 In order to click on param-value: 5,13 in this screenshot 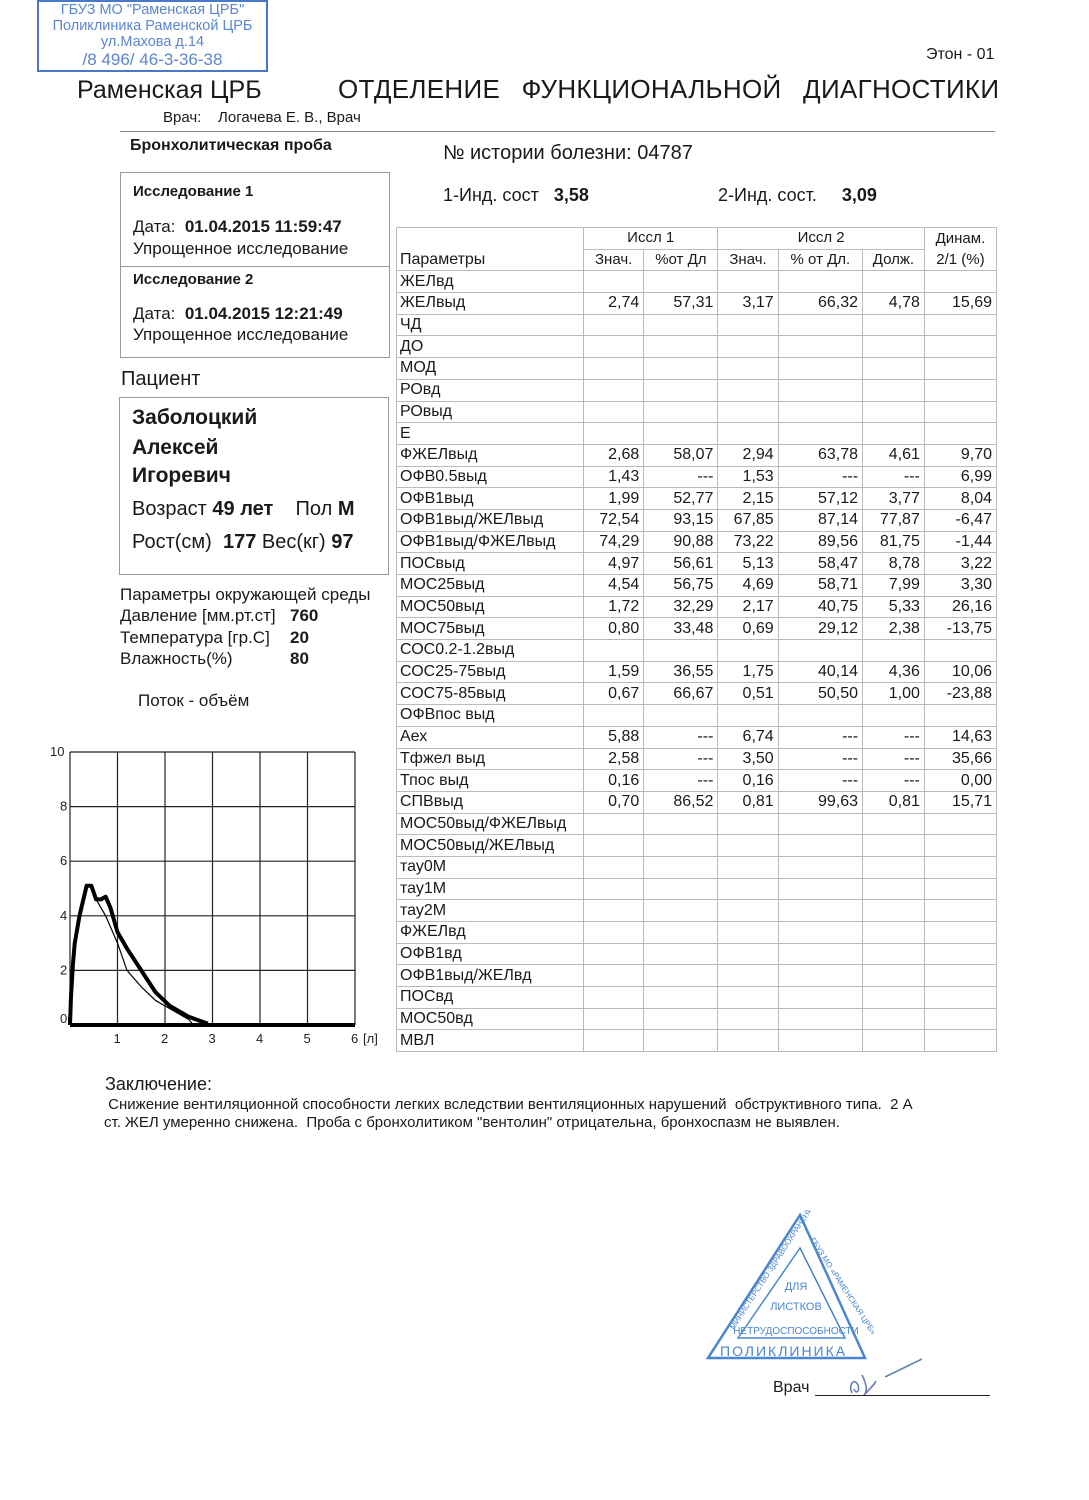, I will do `click(748, 563)`.